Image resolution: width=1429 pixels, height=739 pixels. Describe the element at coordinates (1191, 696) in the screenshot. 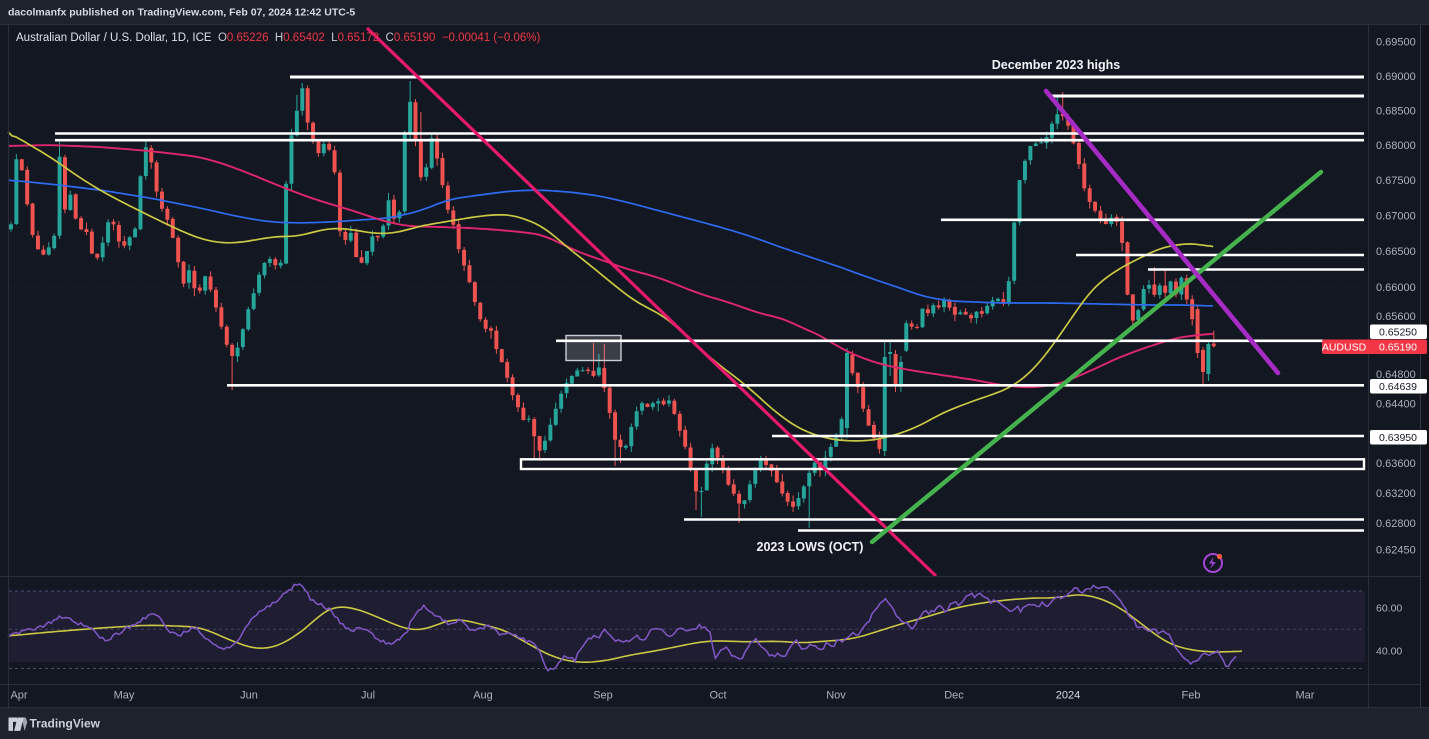

I see `svg-text: Feb` at that location.